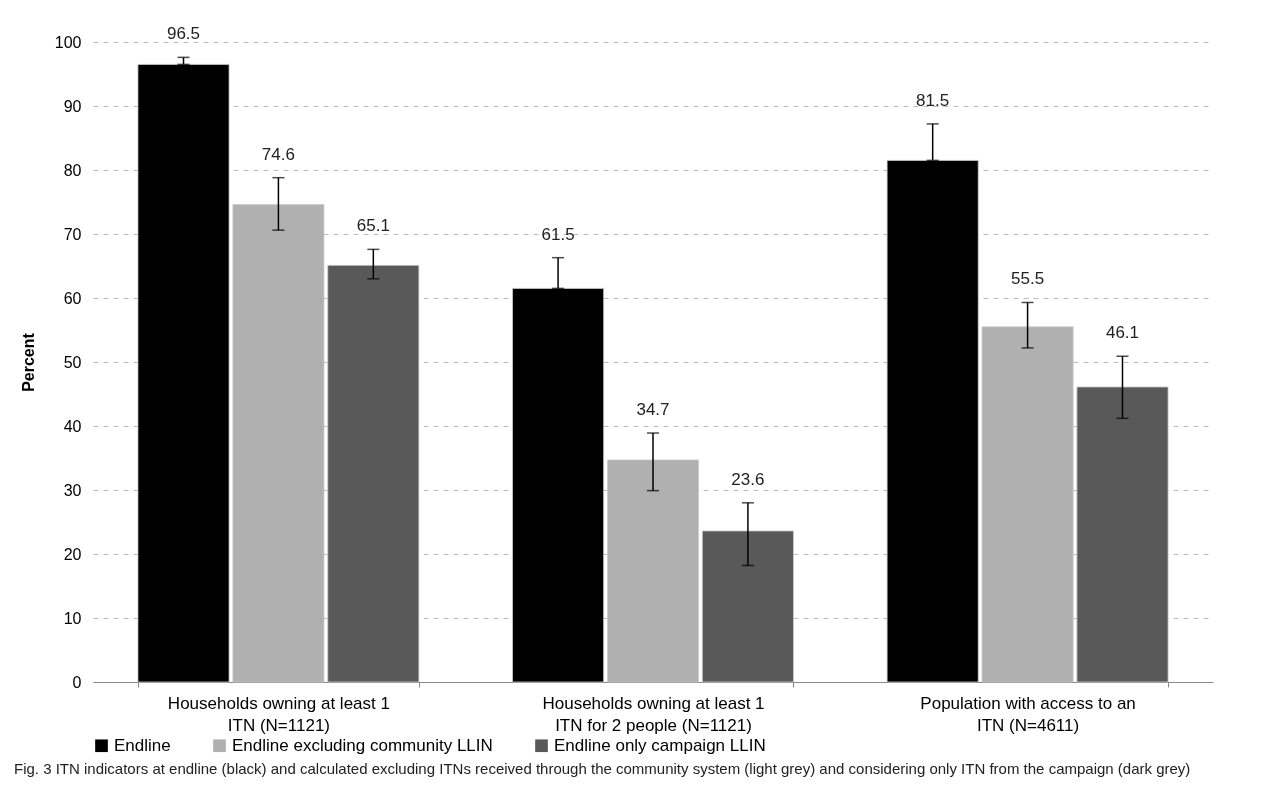 This screenshot has width=1284, height=808. Describe the element at coordinates (142, 745) in the screenshot. I see `legend-label: Endline` at that location.